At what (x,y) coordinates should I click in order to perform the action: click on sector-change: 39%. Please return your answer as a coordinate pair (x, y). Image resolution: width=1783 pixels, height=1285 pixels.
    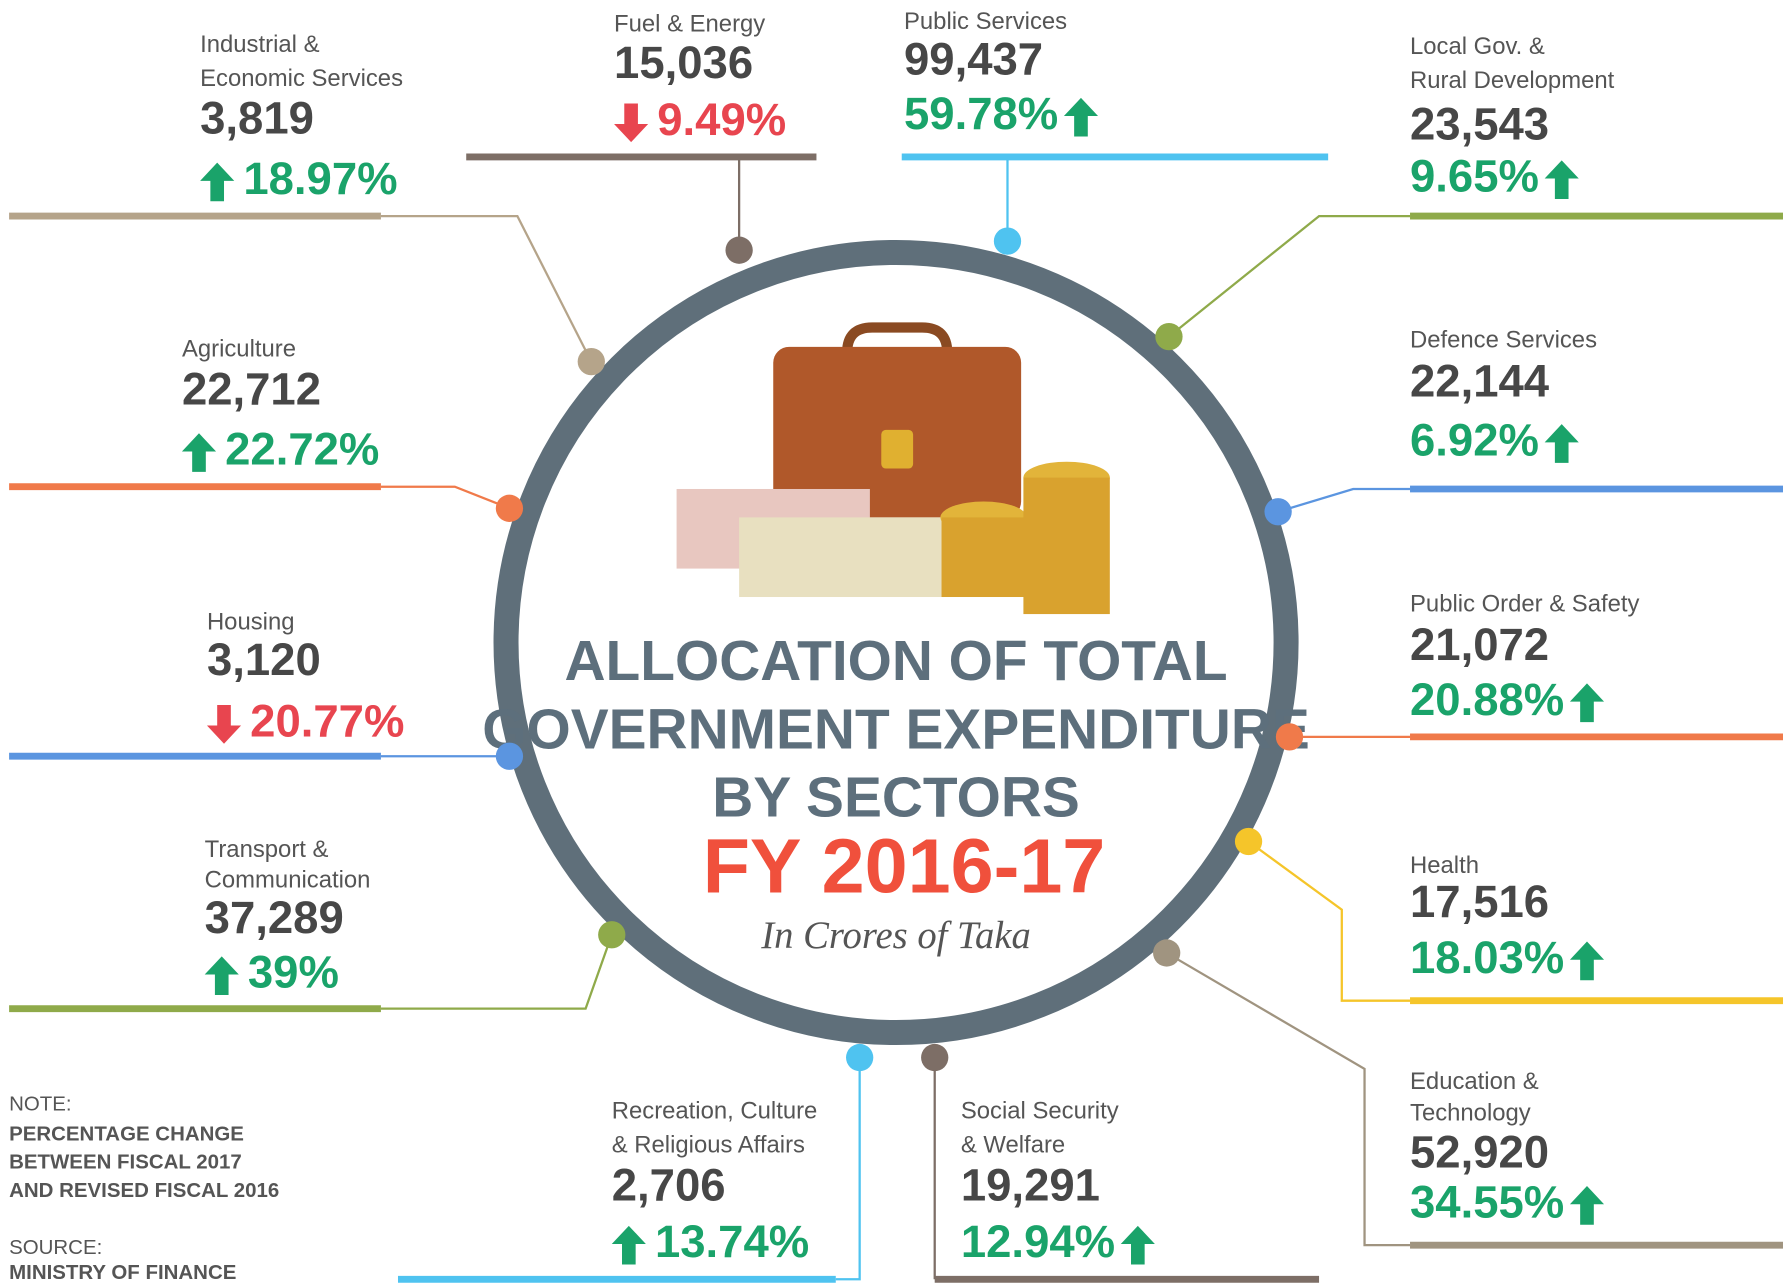
    Looking at the image, I should click on (293, 972).